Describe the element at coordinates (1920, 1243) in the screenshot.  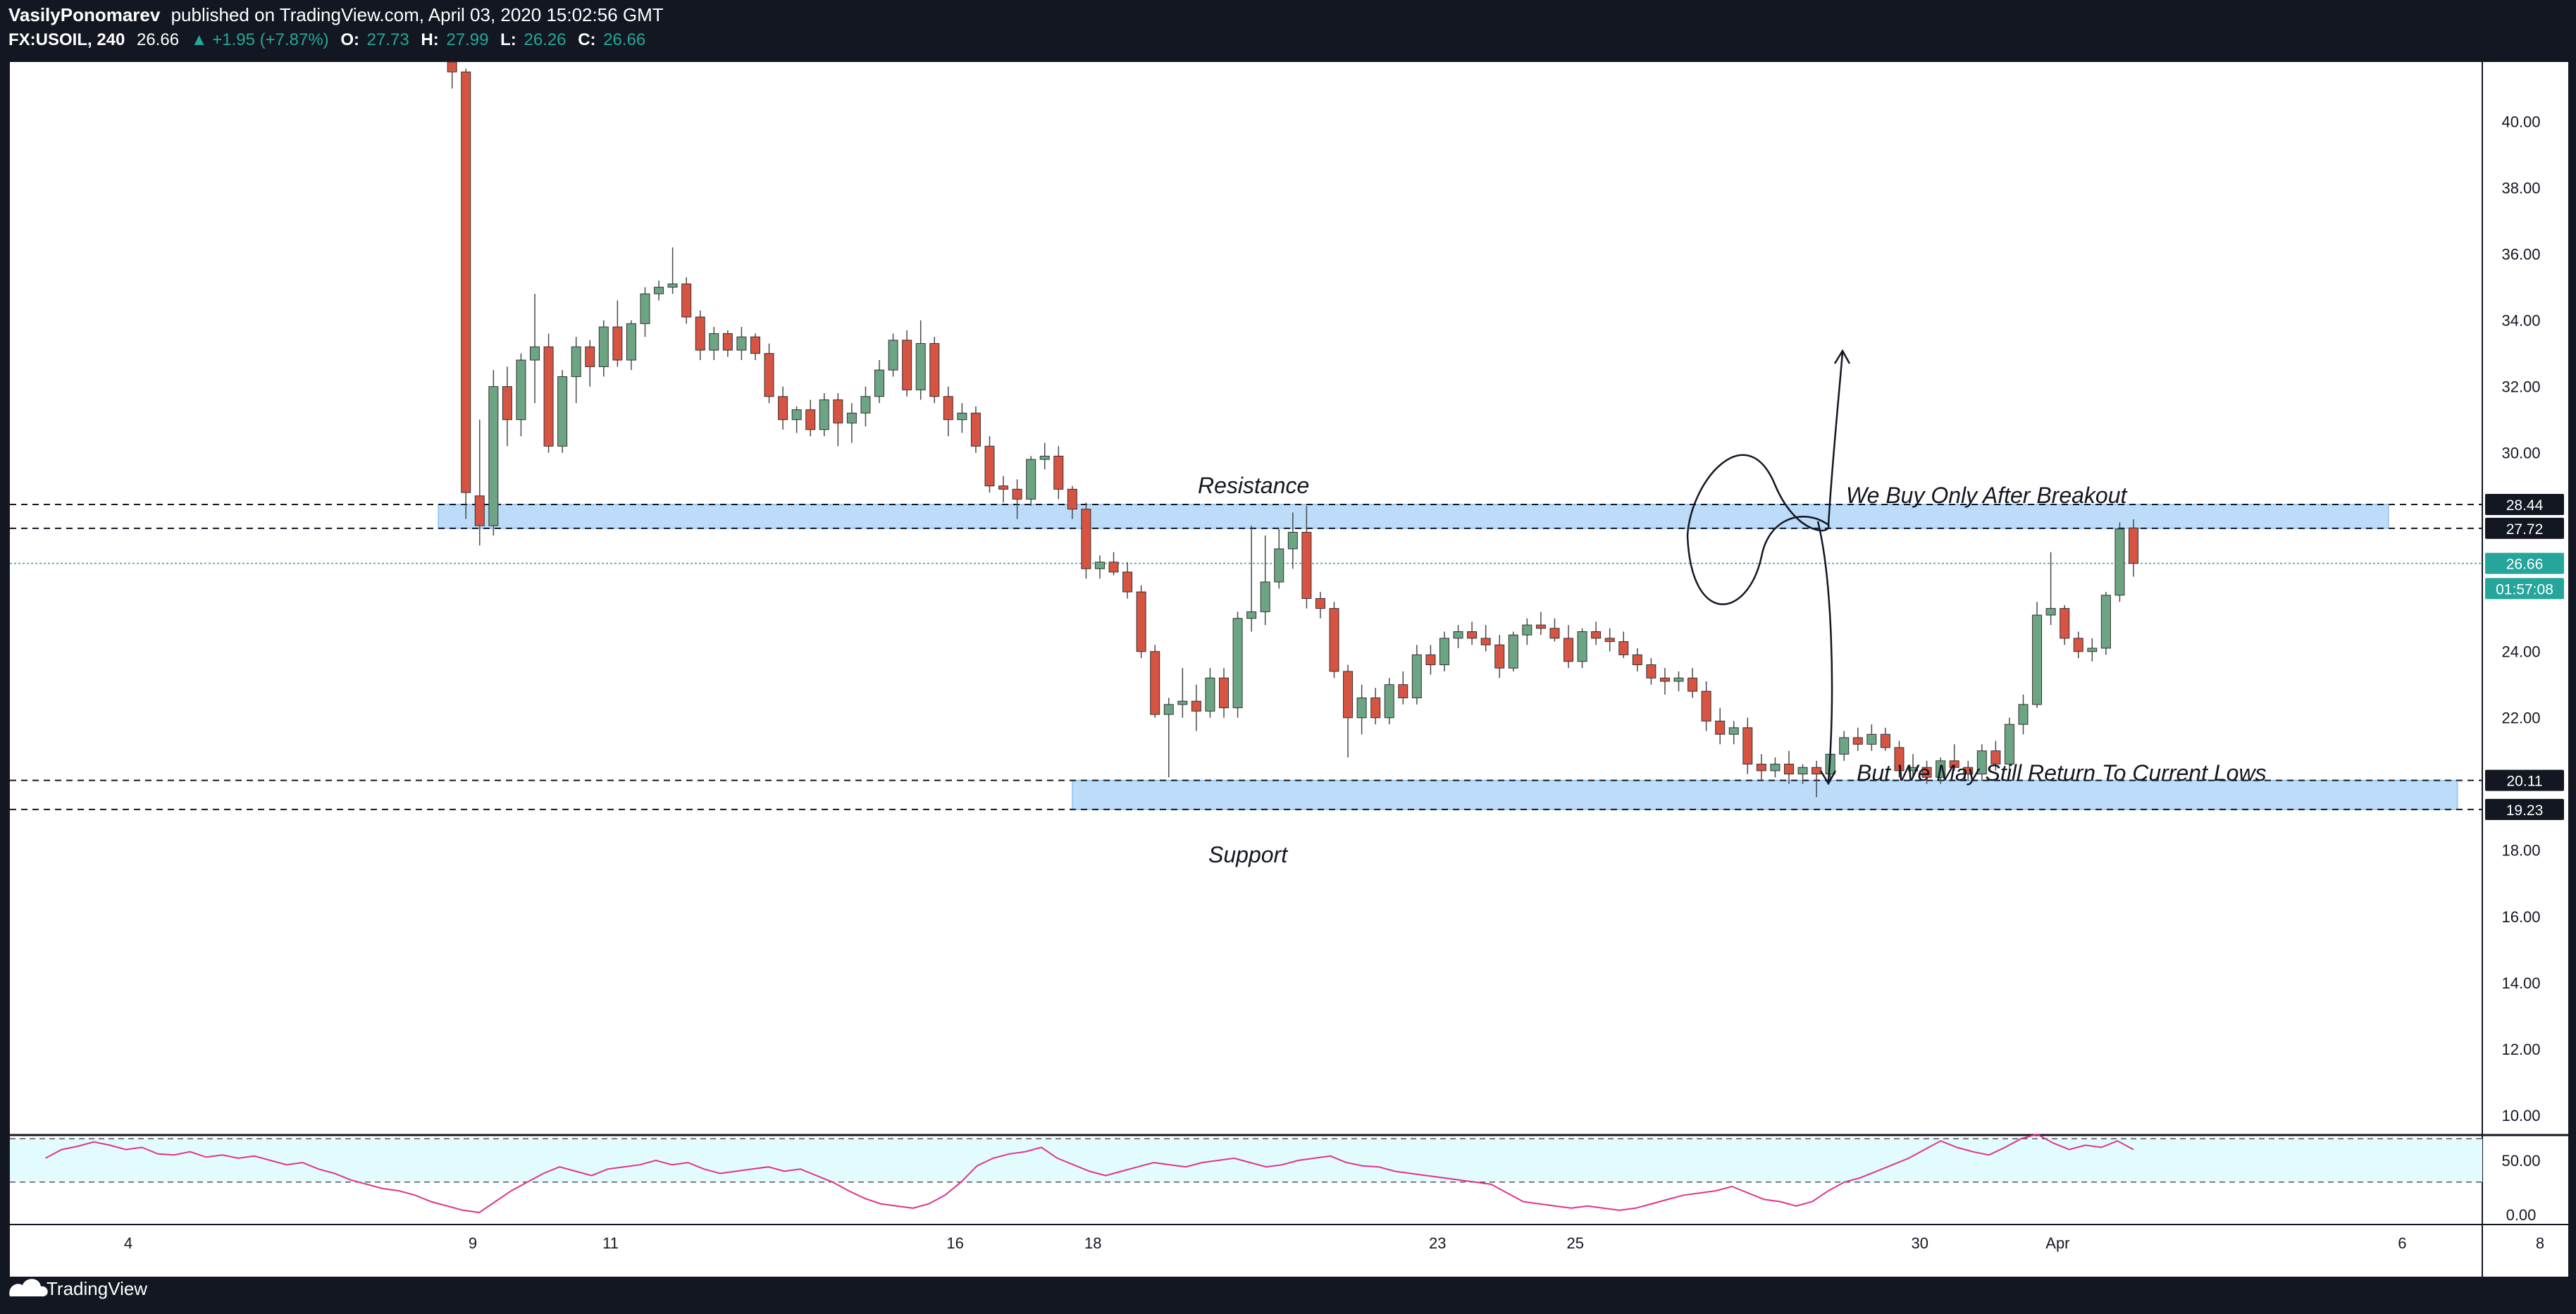
I see `time-tick-label: 30` at that location.